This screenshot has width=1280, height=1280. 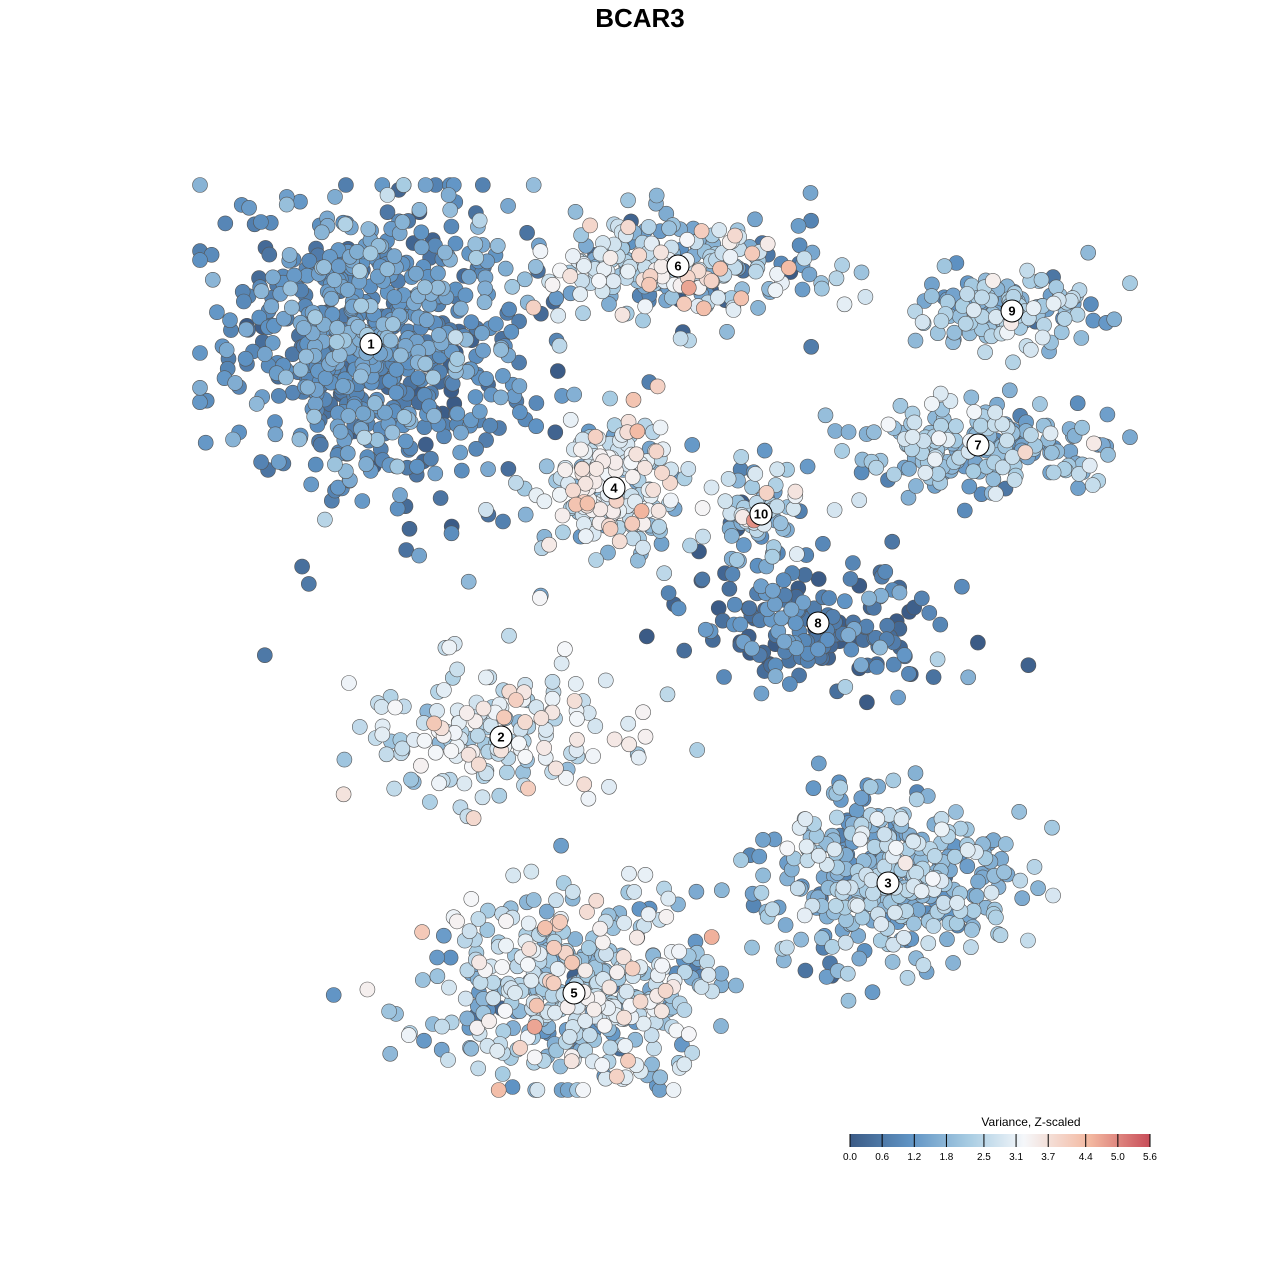 What do you see at coordinates (677, 266) in the screenshot?
I see `cluster-label-text: 6` at bounding box center [677, 266].